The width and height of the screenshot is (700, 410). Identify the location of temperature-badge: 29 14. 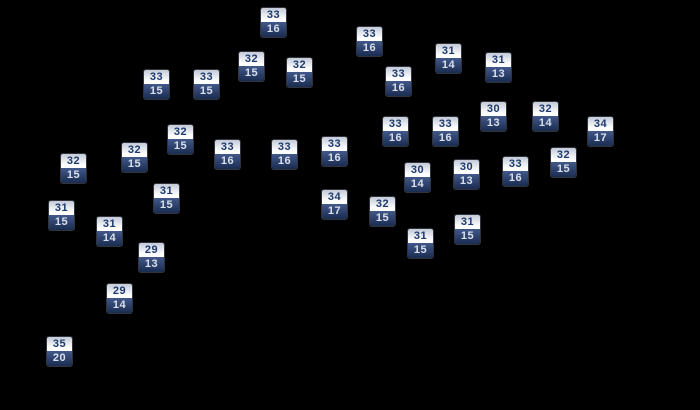
(119, 298).